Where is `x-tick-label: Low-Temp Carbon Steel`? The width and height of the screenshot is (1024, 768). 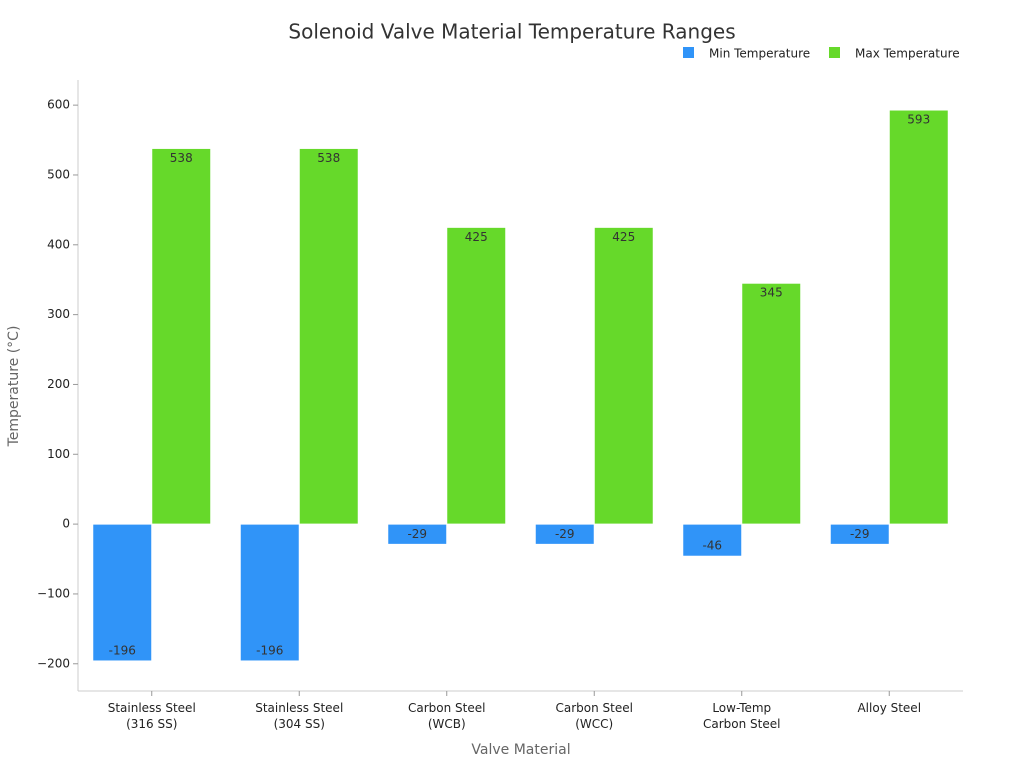 x-tick-label: Low-Temp Carbon Steel is located at coordinates (741, 716).